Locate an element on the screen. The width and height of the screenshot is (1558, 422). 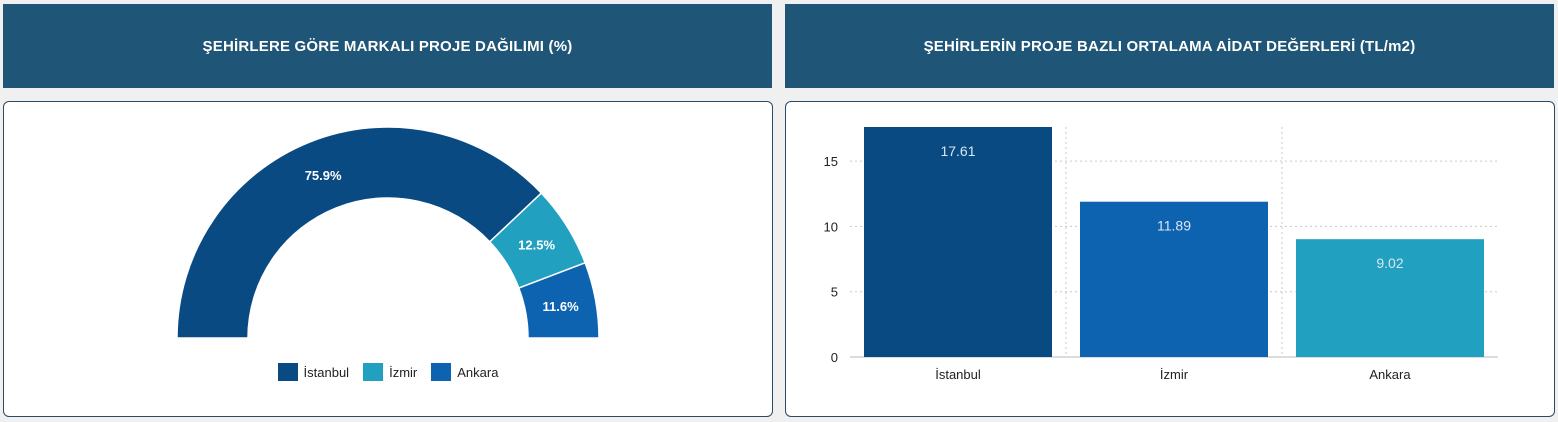
bar-izmir is located at coordinates (1174, 279).